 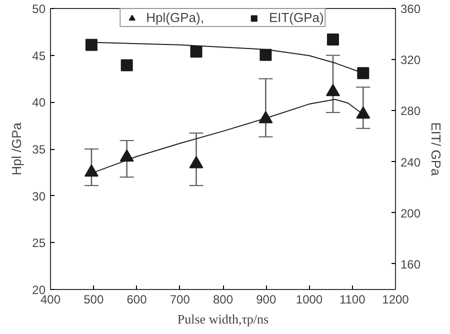 I want to click on x-tick-label: 1200, so click(x=396, y=299).